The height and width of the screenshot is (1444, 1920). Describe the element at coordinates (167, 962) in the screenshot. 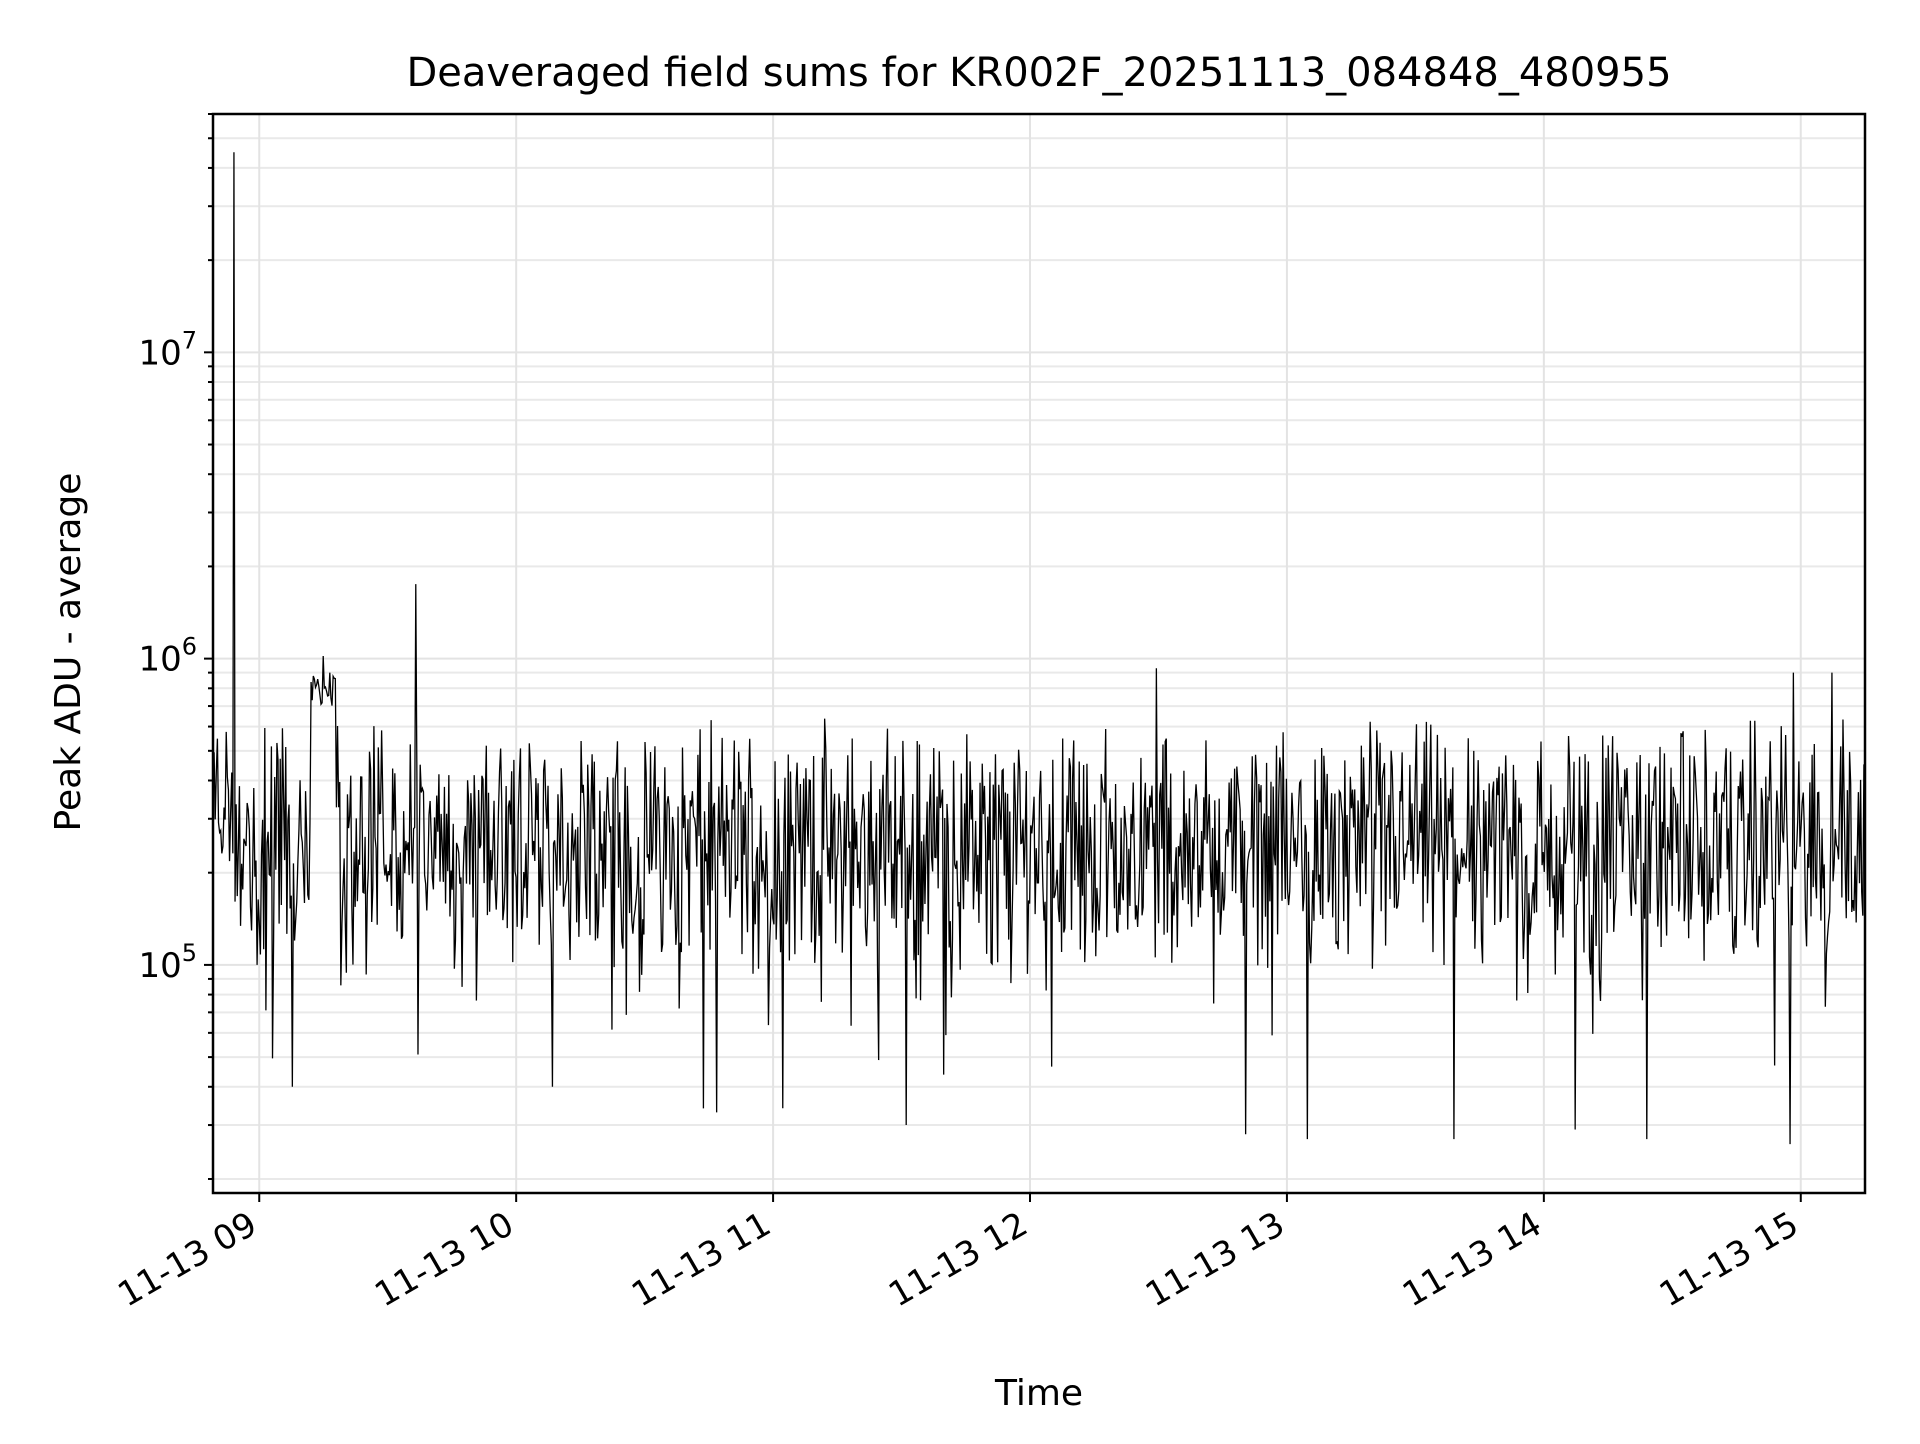

I see `y-tick-label: 10⁵` at that location.